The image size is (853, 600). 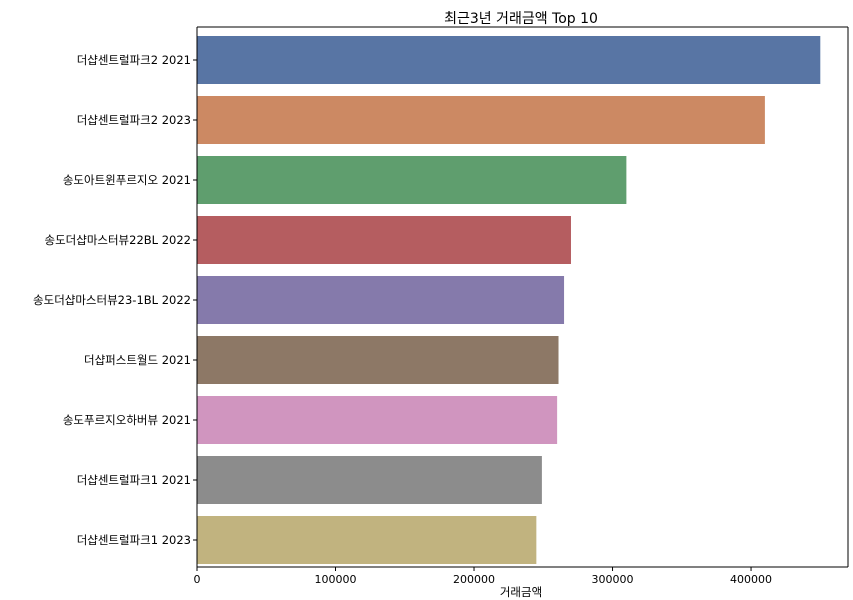 What do you see at coordinates (112, 300) in the screenshot?
I see `category-label: 송도더샵마스터뷰23-1BL 2022` at bounding box center [112, 300].